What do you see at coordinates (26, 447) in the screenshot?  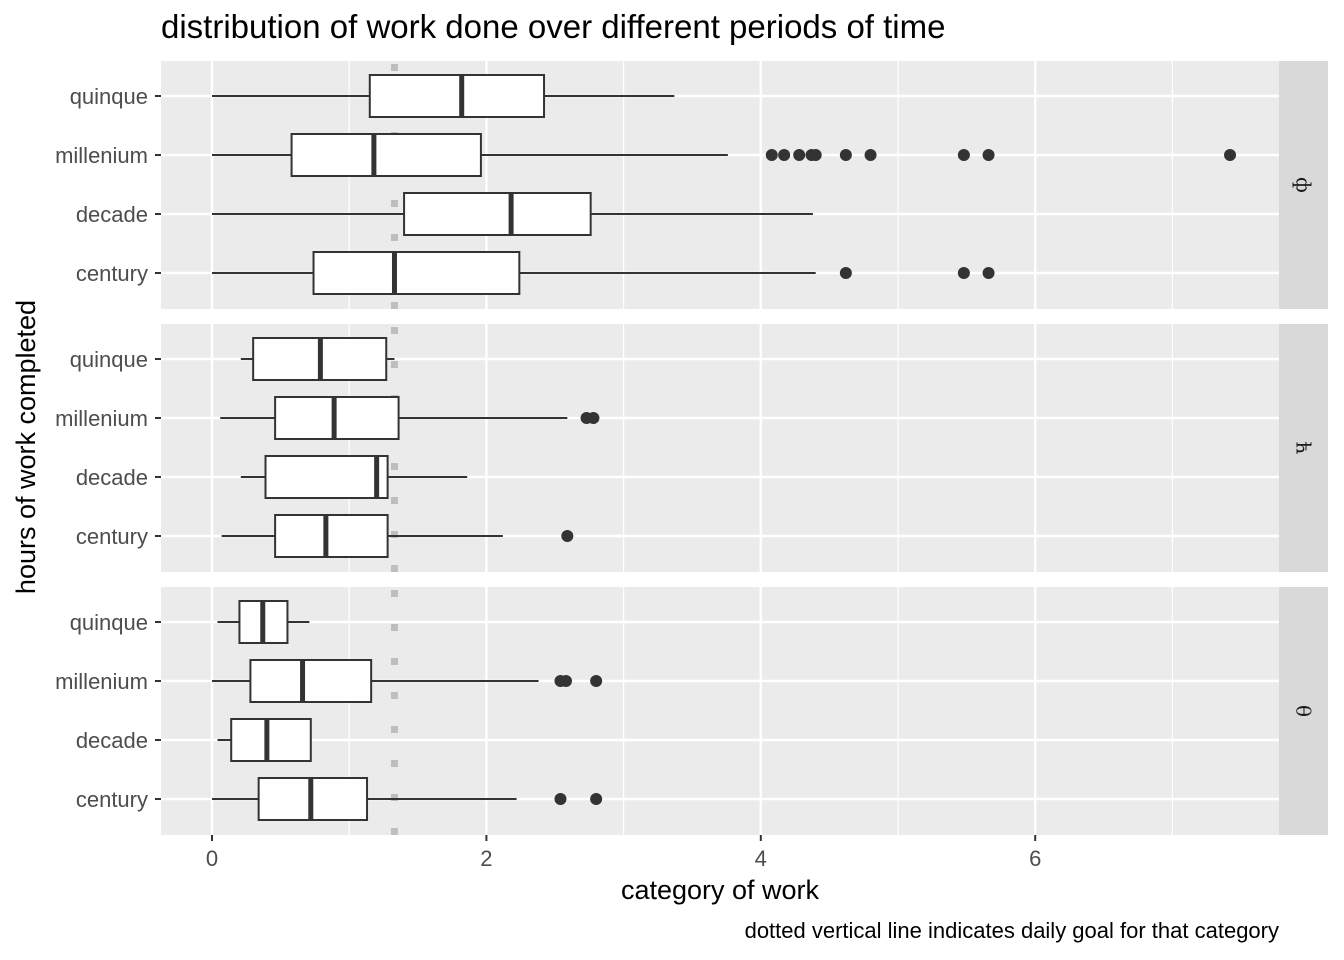 I see `y-axis-title: hours of work completed` at bounding box center [26, 447].